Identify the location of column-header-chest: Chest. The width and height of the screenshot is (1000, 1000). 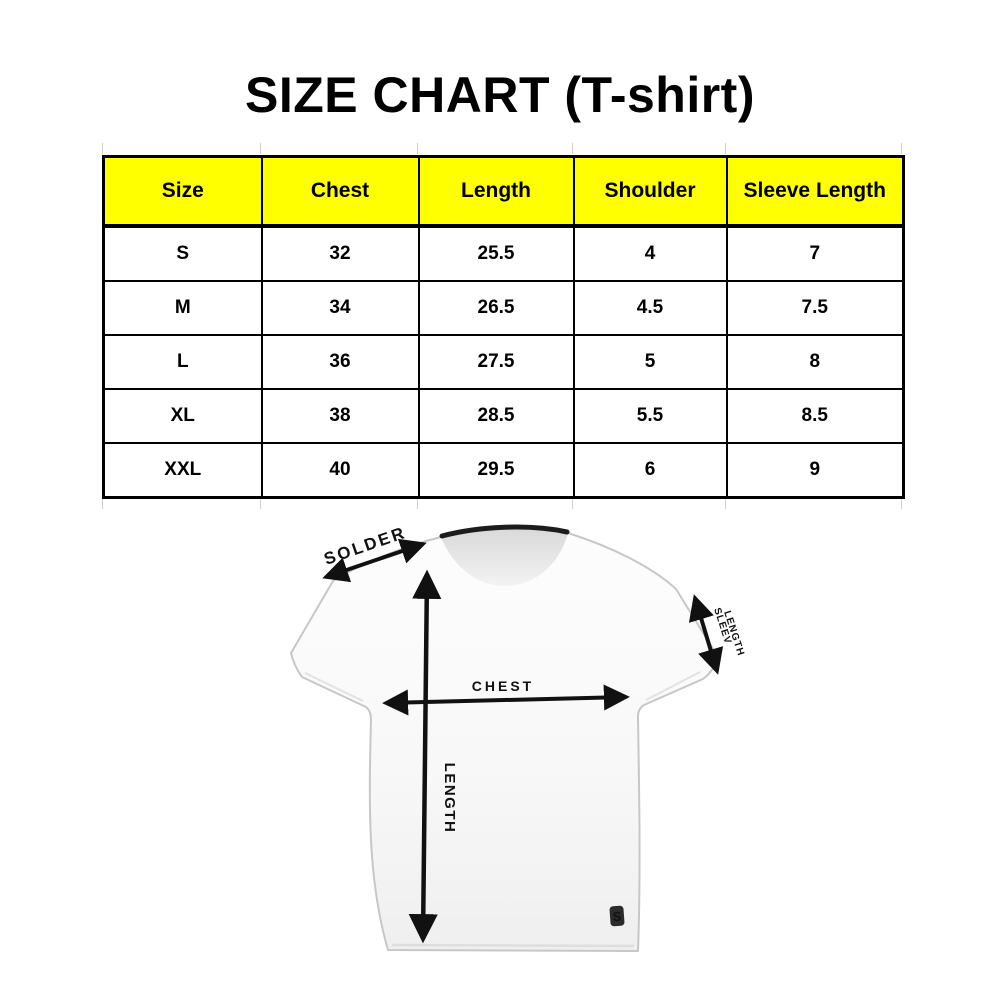
(340, 191).